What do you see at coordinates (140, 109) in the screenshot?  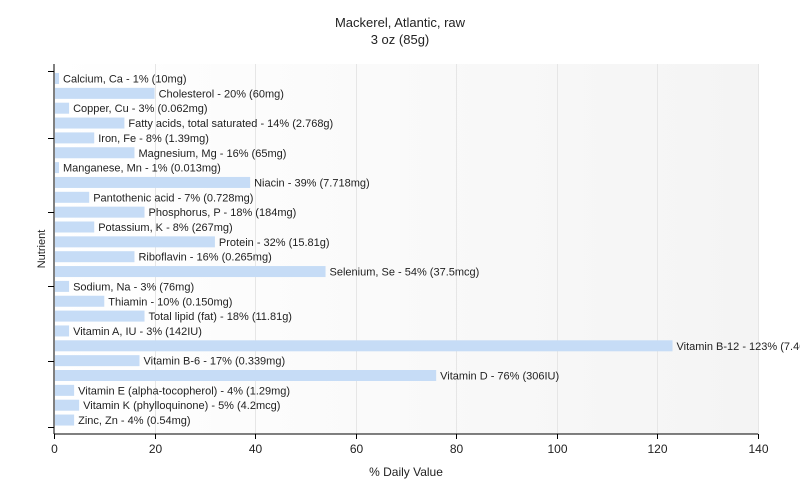 I see `bar-data-label: Copper, Cu - 3% (0.062mg)` at bounding box center [140, 109].